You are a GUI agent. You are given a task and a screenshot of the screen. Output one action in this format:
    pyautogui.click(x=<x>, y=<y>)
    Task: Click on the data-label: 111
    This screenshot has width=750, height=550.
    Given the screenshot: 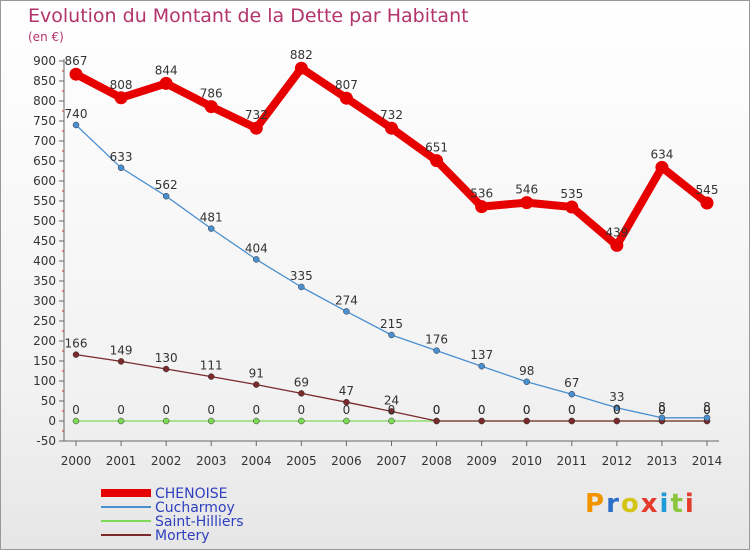 What is the action you would take?
    pyautogui.click(x=211, y=366)
    